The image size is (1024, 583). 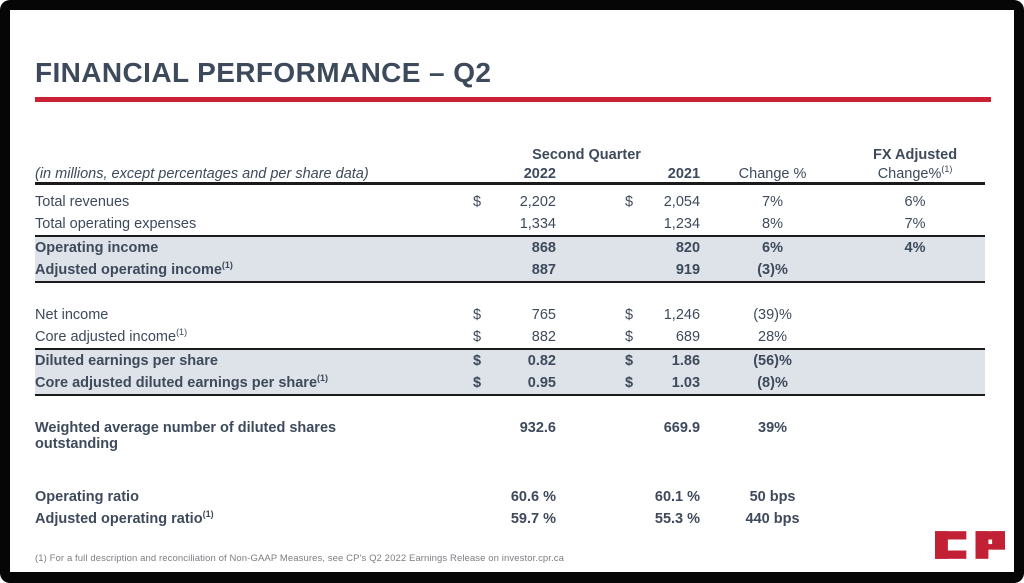 What do you see at coordinates (773, 384) in the screenshot?
I see `change-value: (8)%` at bounding box center [773, 384].